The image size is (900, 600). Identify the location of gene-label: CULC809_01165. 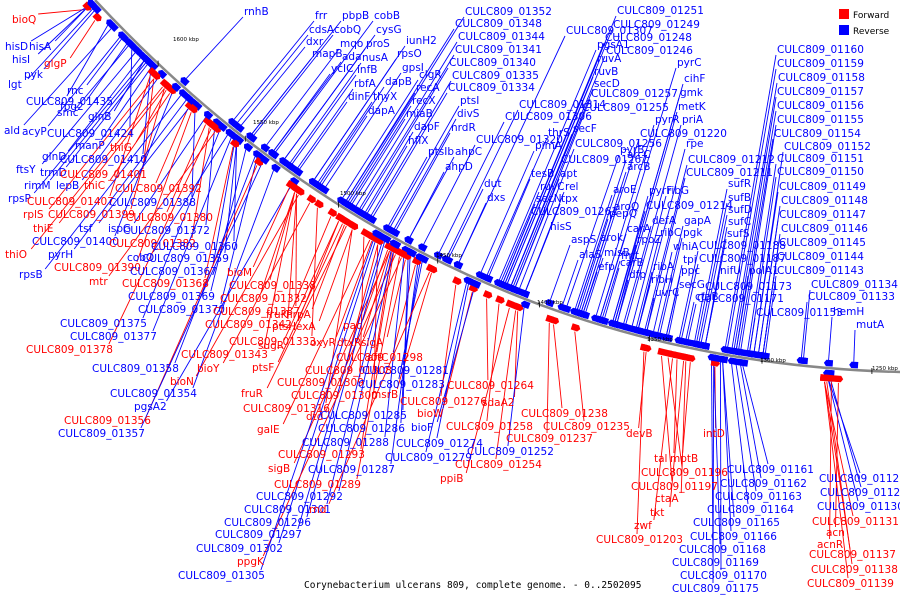
(736, 523).